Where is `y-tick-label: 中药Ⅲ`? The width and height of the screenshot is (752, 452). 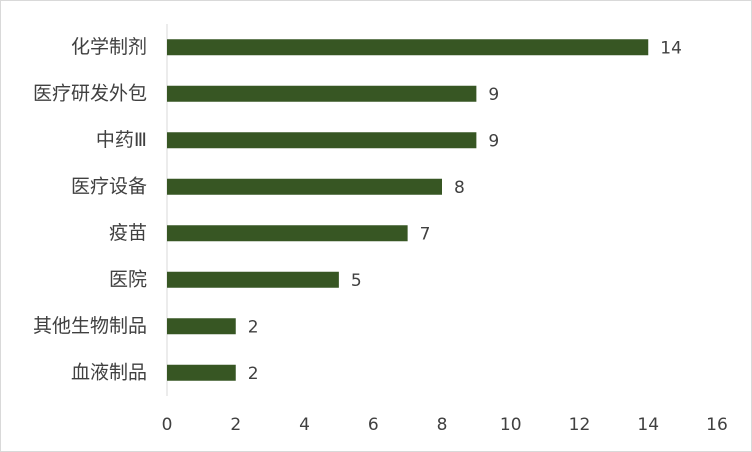
y-tick-label: 中药Ⅲ is located at coordinates (121, 140).